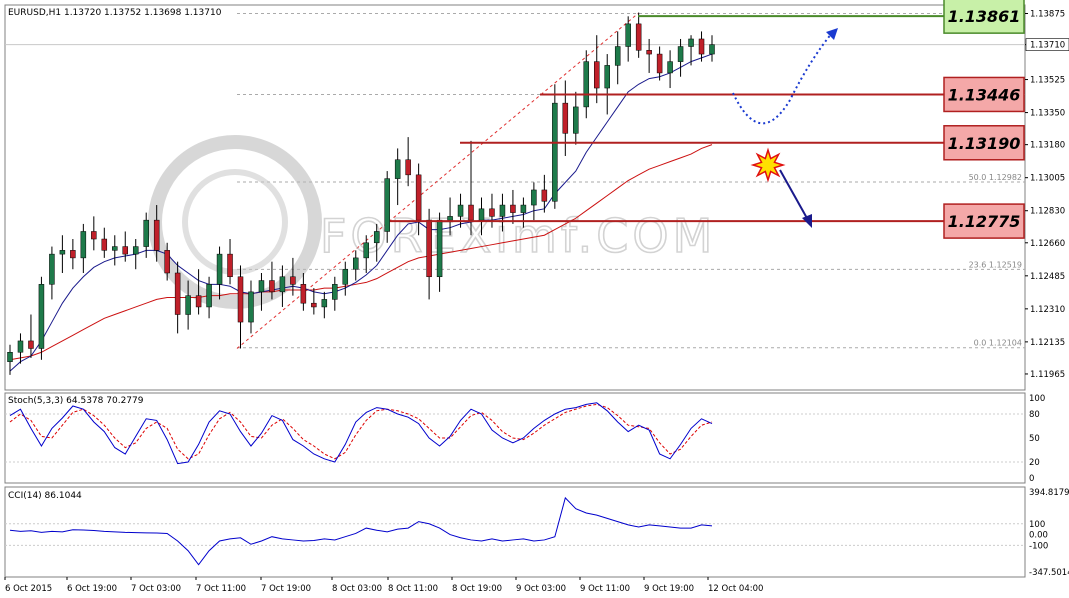  Describe the element at coordinates (1031, 479) in the screenshot. I see `stoch-tick-label: 0` at that location.